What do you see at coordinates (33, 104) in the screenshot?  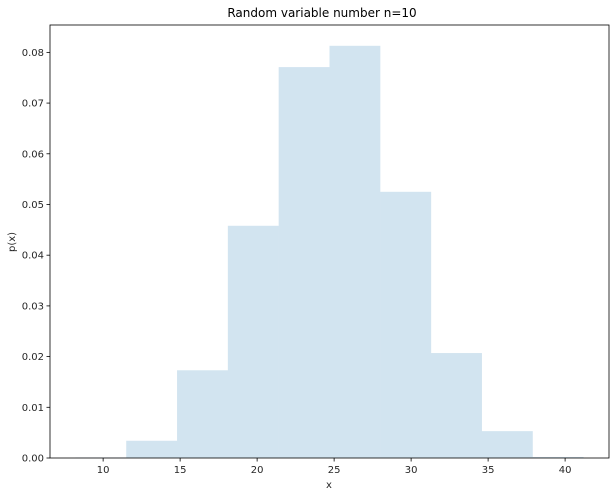 I see `y-tick-label: 0.07` at bounding box center [33, 104].